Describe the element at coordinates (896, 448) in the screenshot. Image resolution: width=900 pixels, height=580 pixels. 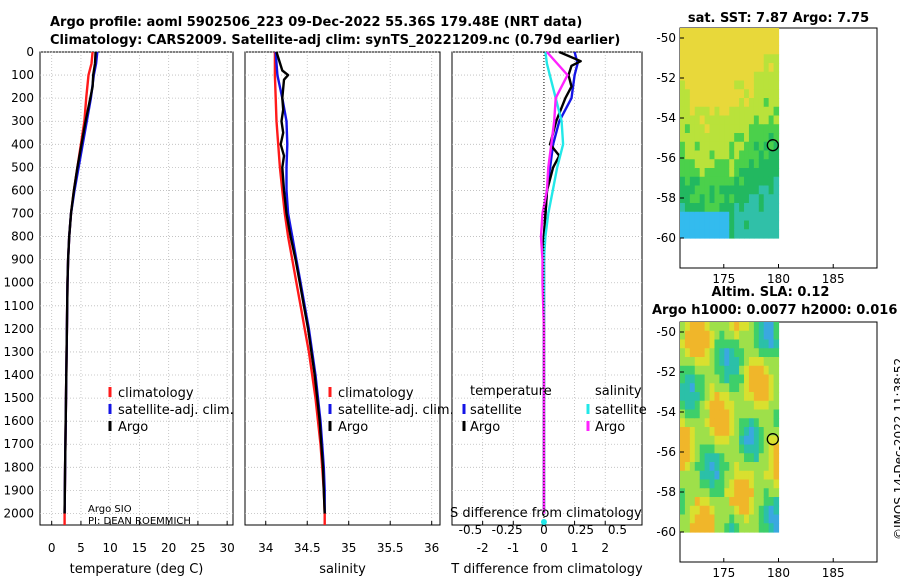
I see `imos-timestamp-text: ©IMOS 14-Dec-2022 11:38:52` at that location.